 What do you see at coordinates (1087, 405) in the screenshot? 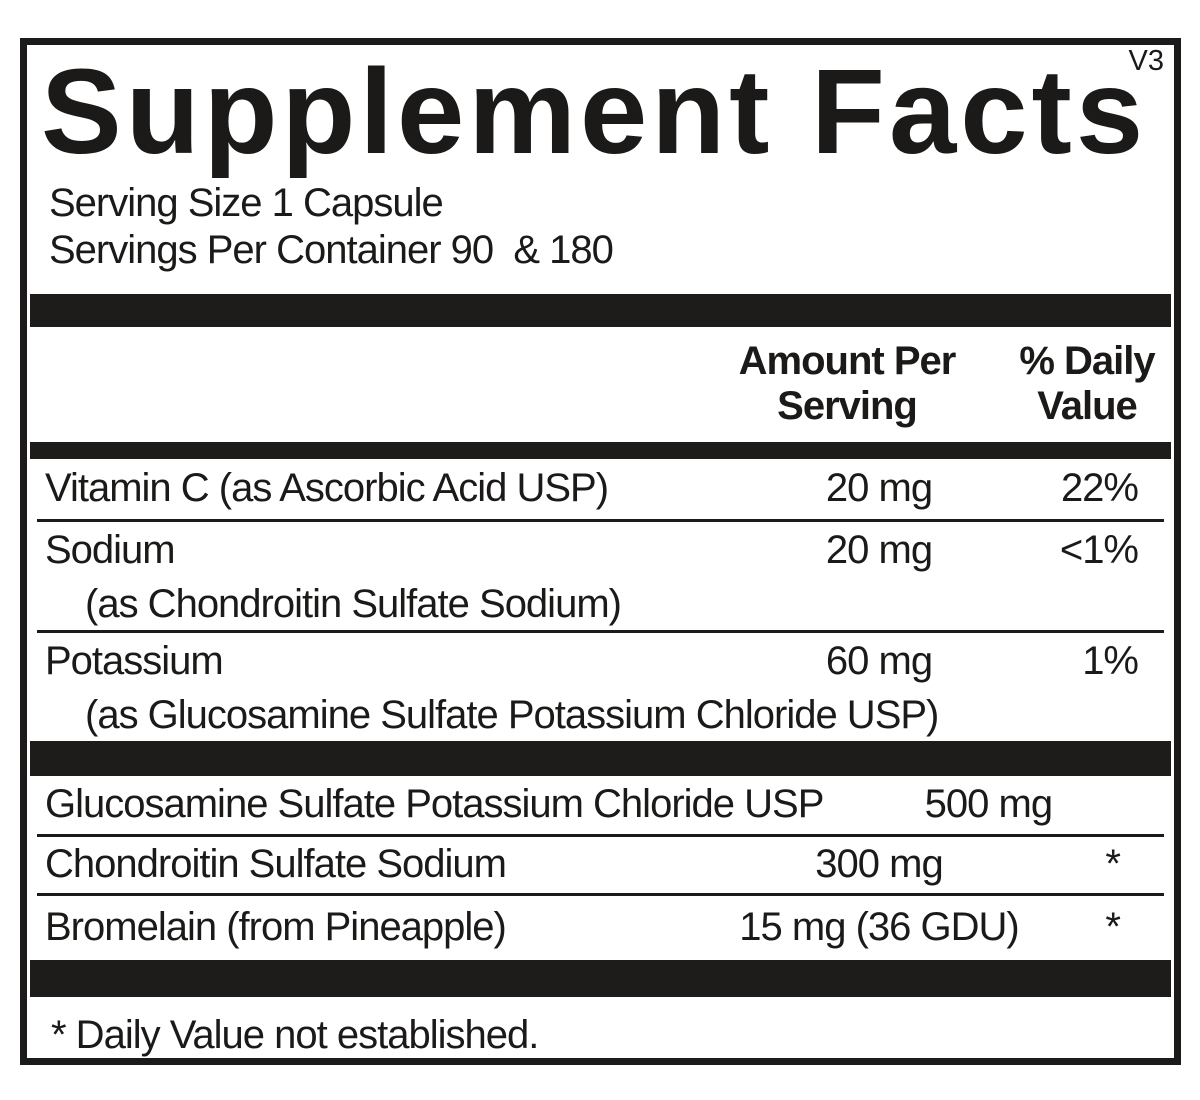
I see `column-header-dv-line2: Value` at bounding box center [1087, 405].